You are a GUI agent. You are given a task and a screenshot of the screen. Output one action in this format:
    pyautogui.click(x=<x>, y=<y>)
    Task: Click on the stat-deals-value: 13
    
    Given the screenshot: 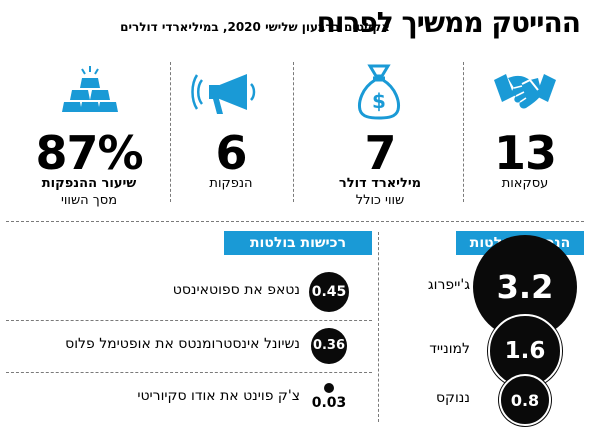 What is the action you would take?
    pyautogui.click(x=525, y=153)
    